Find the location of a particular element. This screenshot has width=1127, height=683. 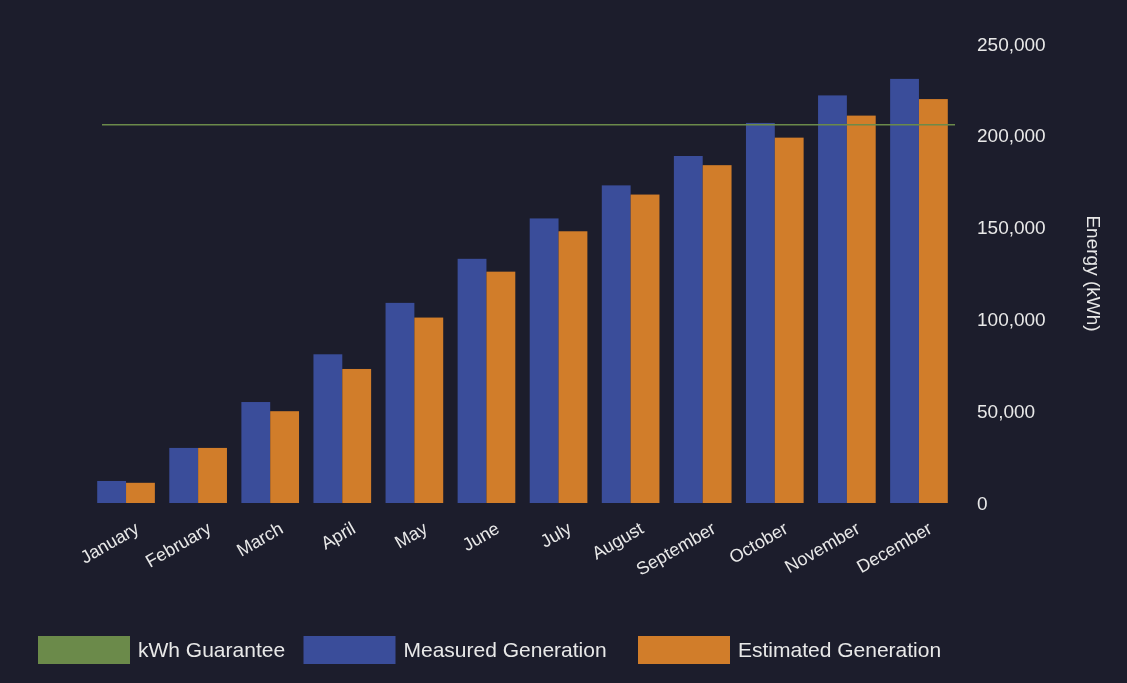

y-tick-label: 100,000 is located at coordinates (1011, 320).